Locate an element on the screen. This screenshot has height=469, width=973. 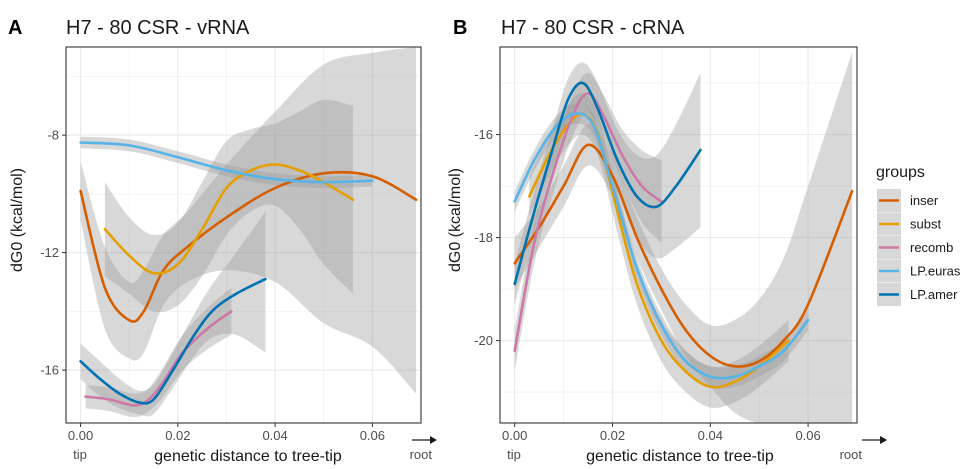
legend-item-lp-euras: LP.euras is located at coordinates (919, 271).